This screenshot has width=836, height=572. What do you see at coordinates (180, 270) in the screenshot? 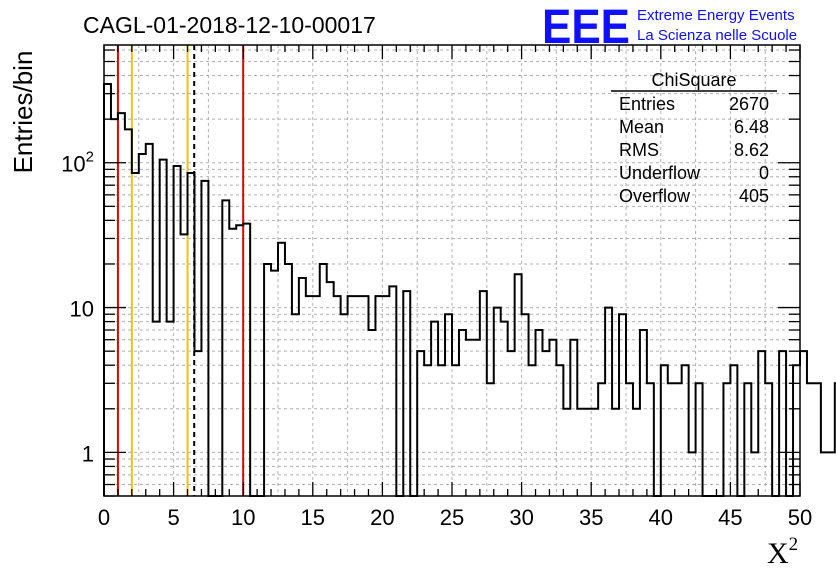
I see `reference-lines` at bounding box center [180, 270].